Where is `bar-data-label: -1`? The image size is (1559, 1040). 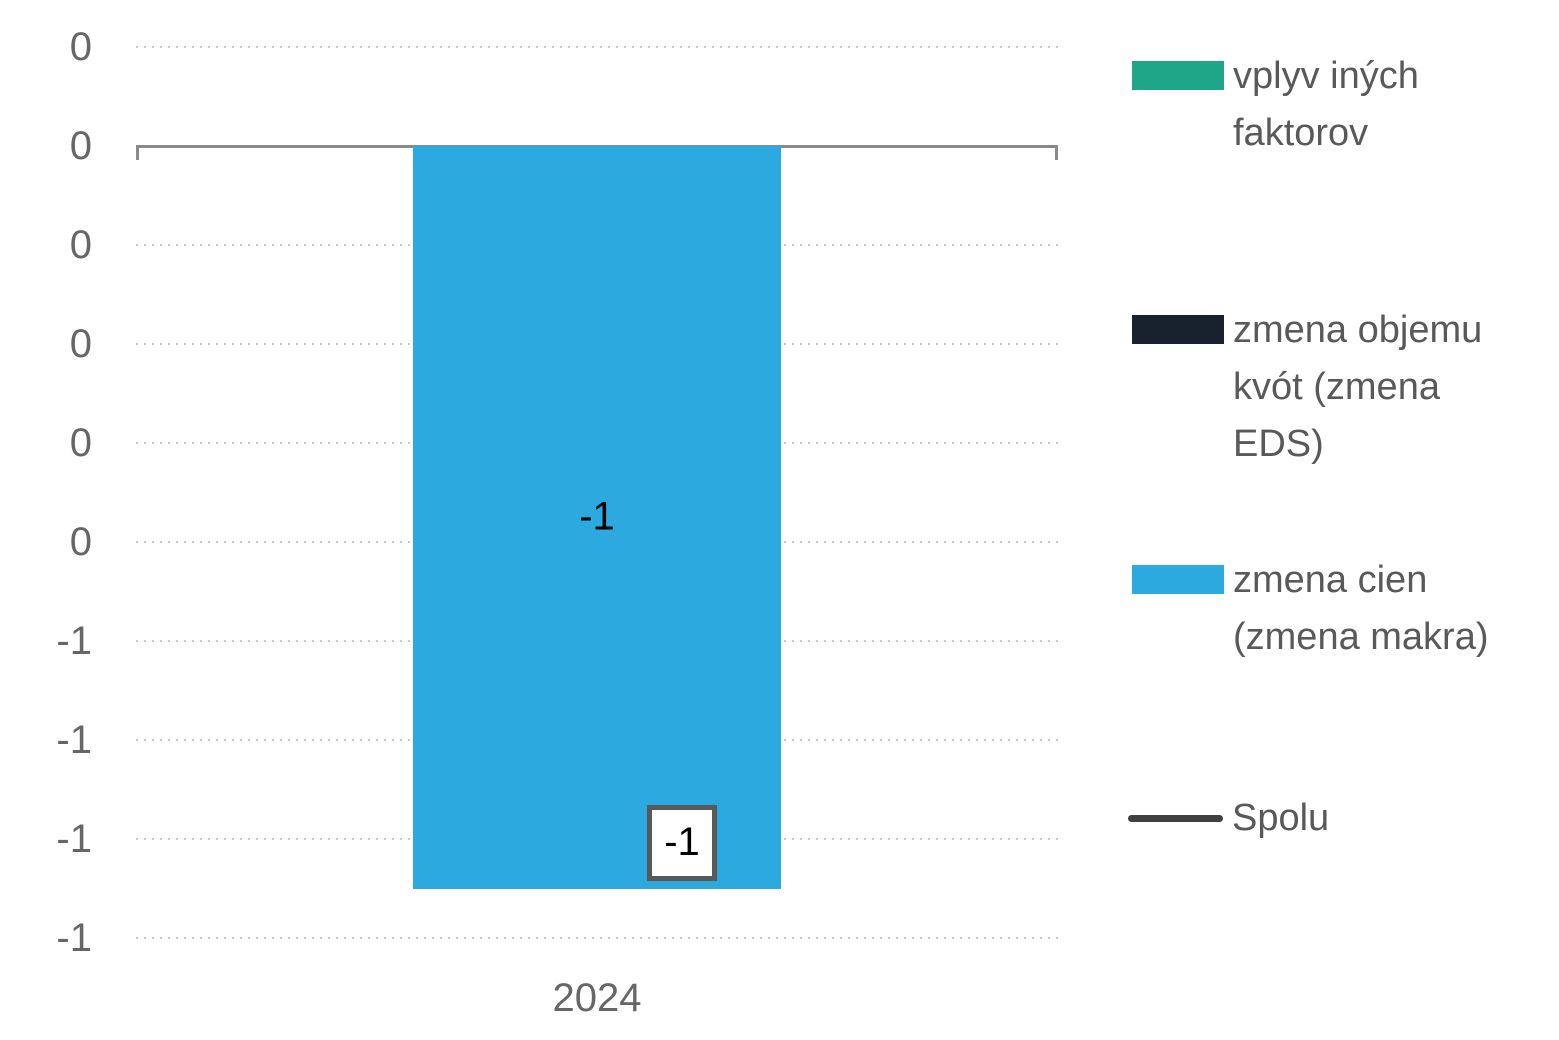
bar-data-label: -1 is located at coordinates (597, 516).